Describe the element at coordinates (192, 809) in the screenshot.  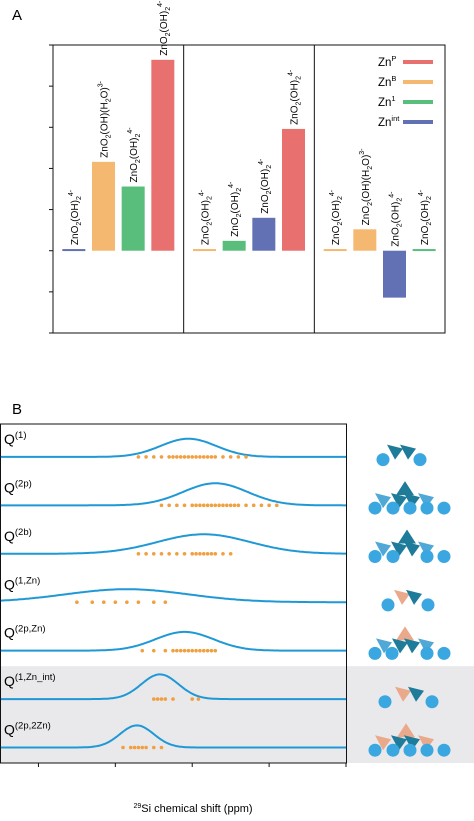
I see `x-axis-label: 29Si chemical shift (ppm)` at that location.